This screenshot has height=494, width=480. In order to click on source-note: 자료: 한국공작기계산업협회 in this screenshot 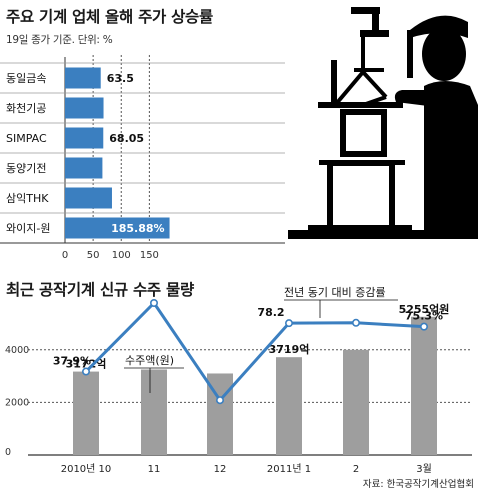, I will do `click(418, 484)`.